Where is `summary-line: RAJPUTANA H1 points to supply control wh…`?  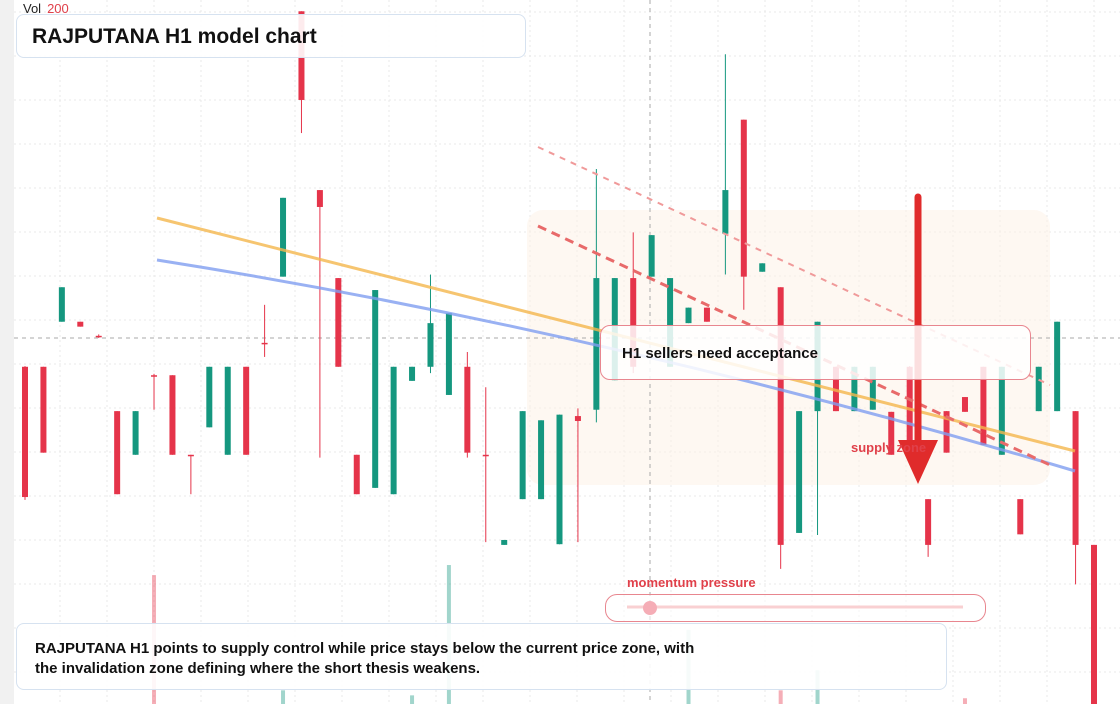 summary-line: RAJPUTANA H1 points to supply control wh… is located at coordinates (365, 648).